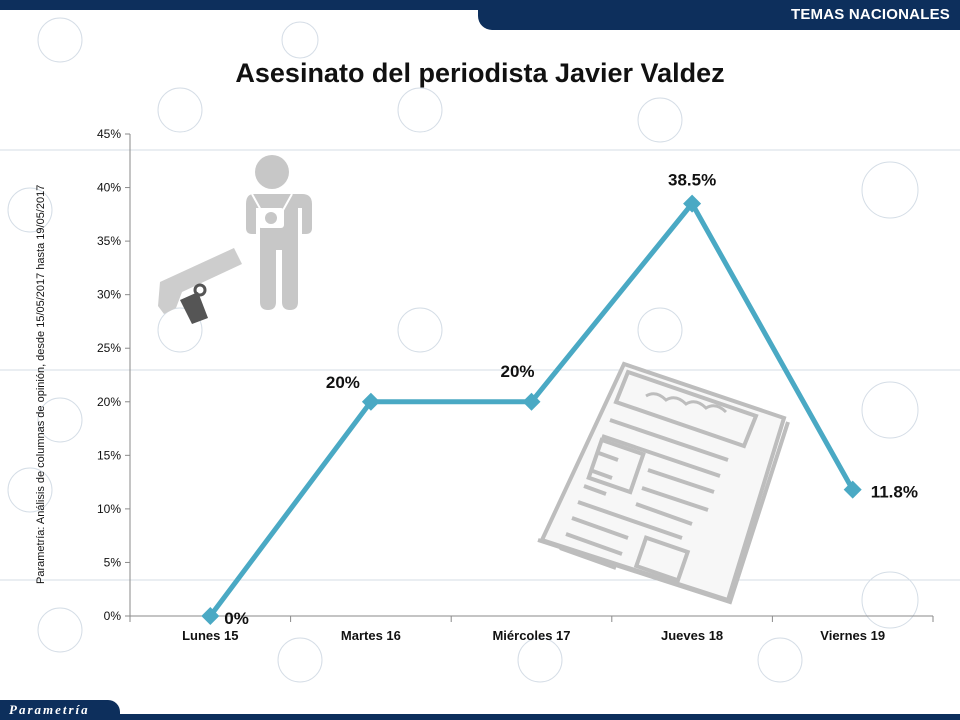 This screenshot has width=960, height=720. Describe the element at coordinates (109, 188) in the screenshot. I see `y-tick-label: 40%` at that location.